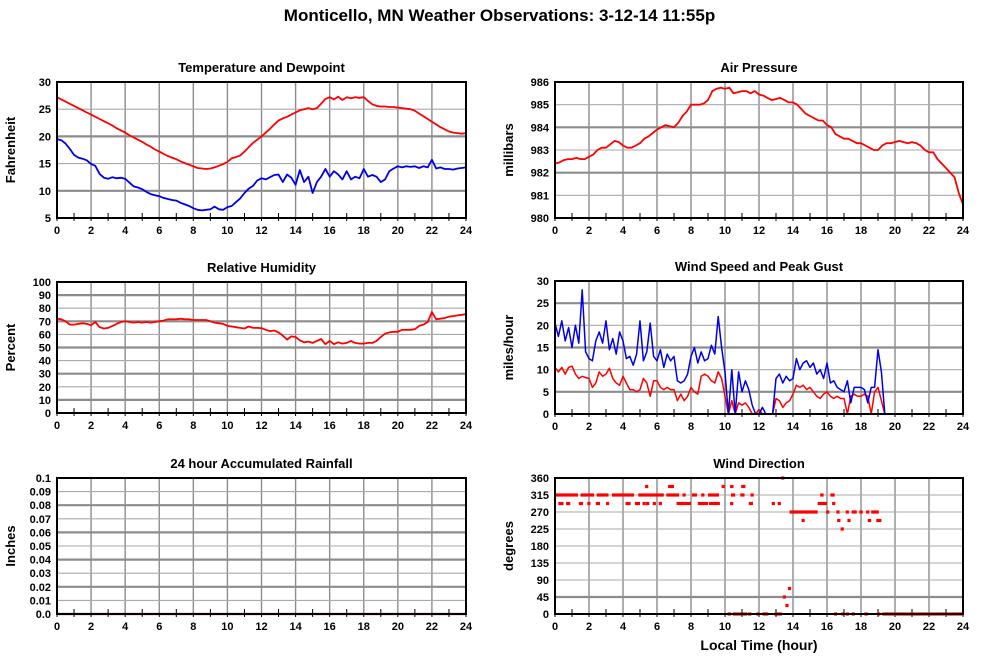  I want to click on y-tick-label: 0.08, so click(40, 506).